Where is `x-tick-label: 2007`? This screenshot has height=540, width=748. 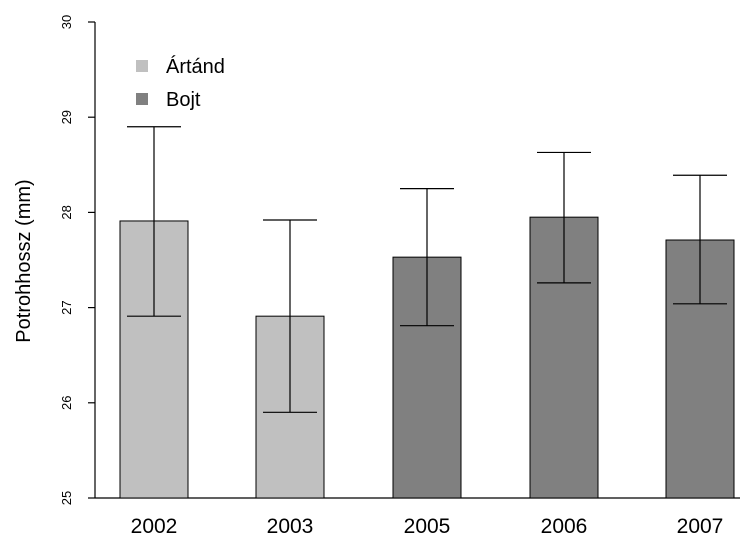
x-tick-label: 2007 is located at coordinates (700, 526).